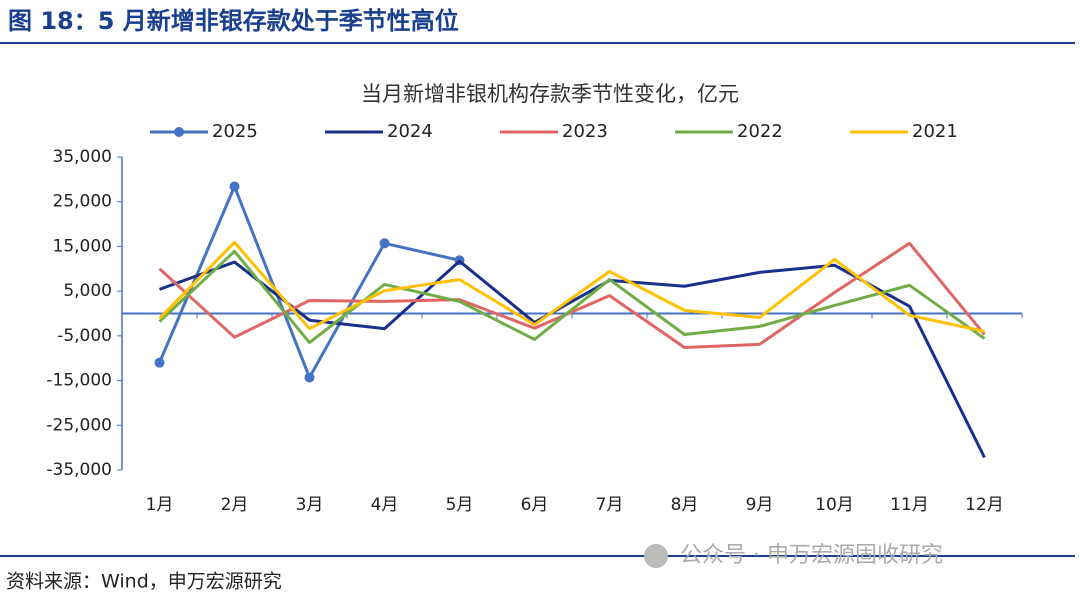 The height and width of the screenshot is (603, 1080). What do you see at coordinates (79, 381) in the screenshot?
I see `y-tick-label: -15,000` at bounding box center [79, 381].